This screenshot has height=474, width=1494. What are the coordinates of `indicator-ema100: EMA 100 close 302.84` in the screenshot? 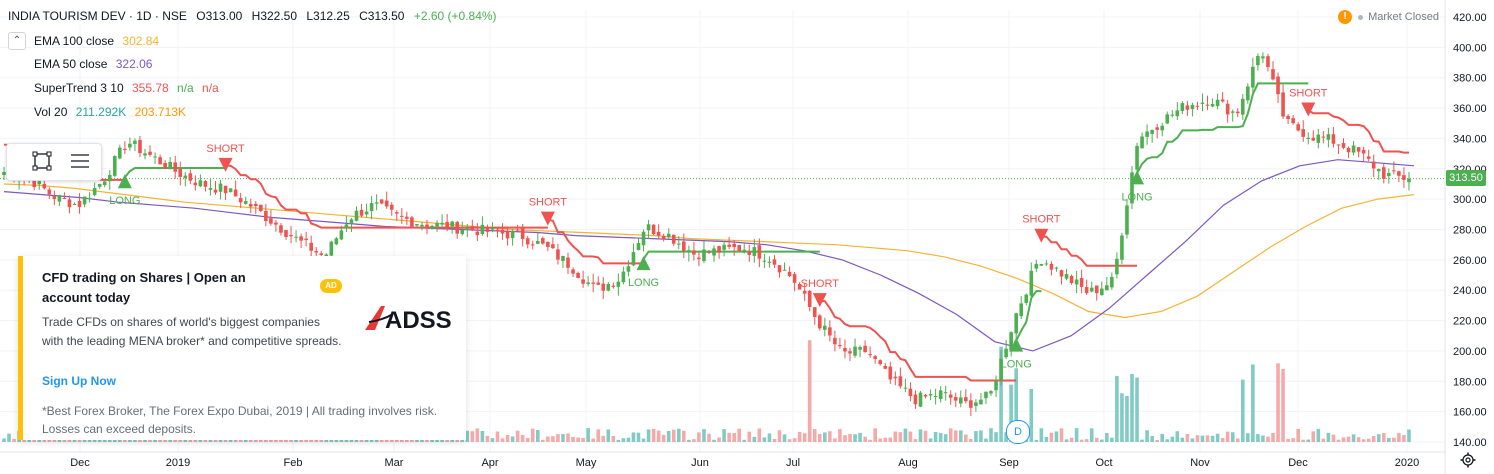 It's located at (99, 41).